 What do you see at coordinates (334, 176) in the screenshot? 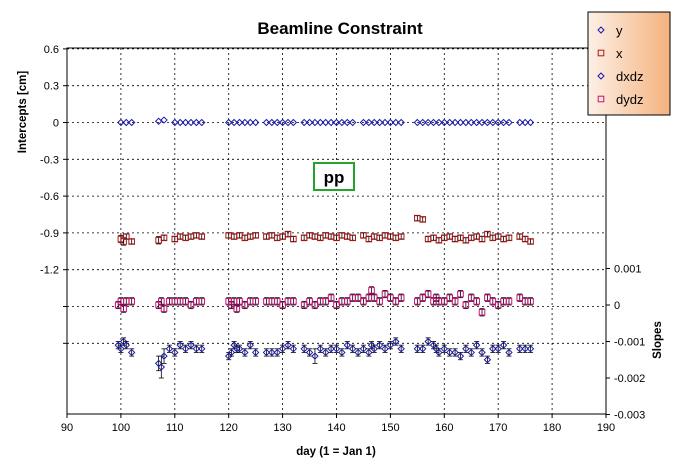
I see `annotation-box: pp` at bounding box center [334, 176].